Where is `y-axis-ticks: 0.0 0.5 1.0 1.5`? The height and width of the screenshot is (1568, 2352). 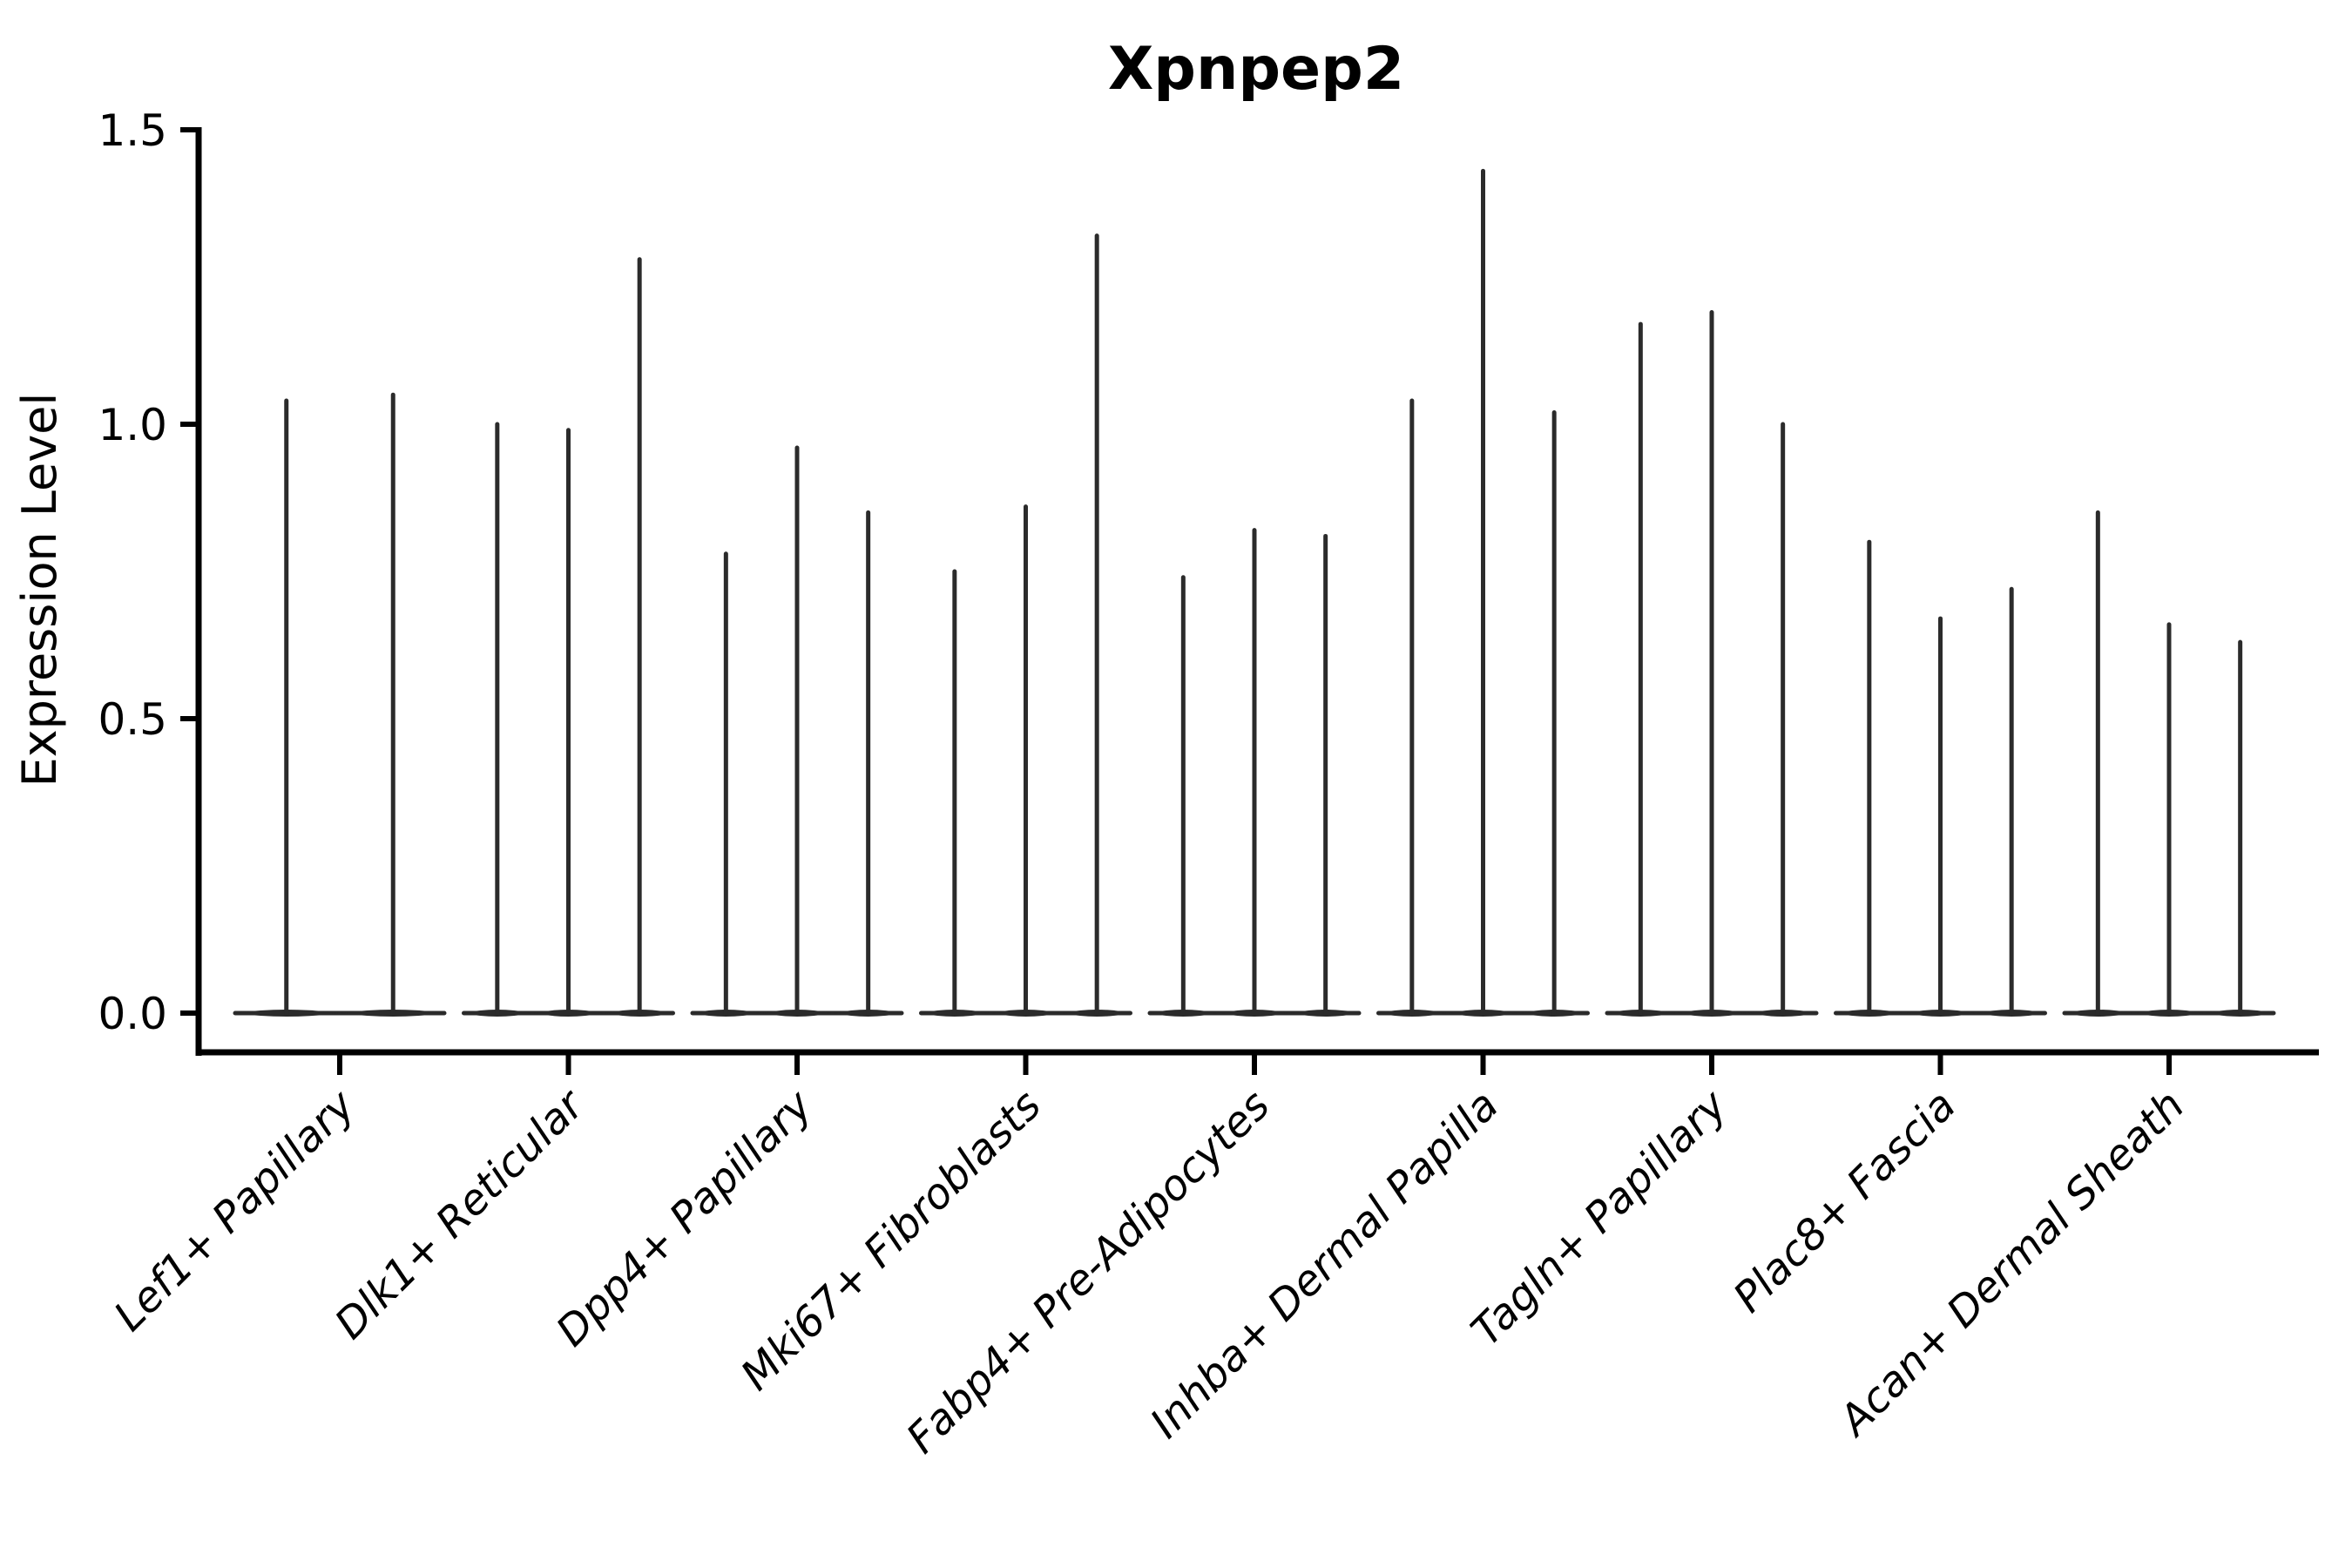 y-axis-ticks: 0.0 0.5 1.0 1.5 is located at coordinates (148, 572).